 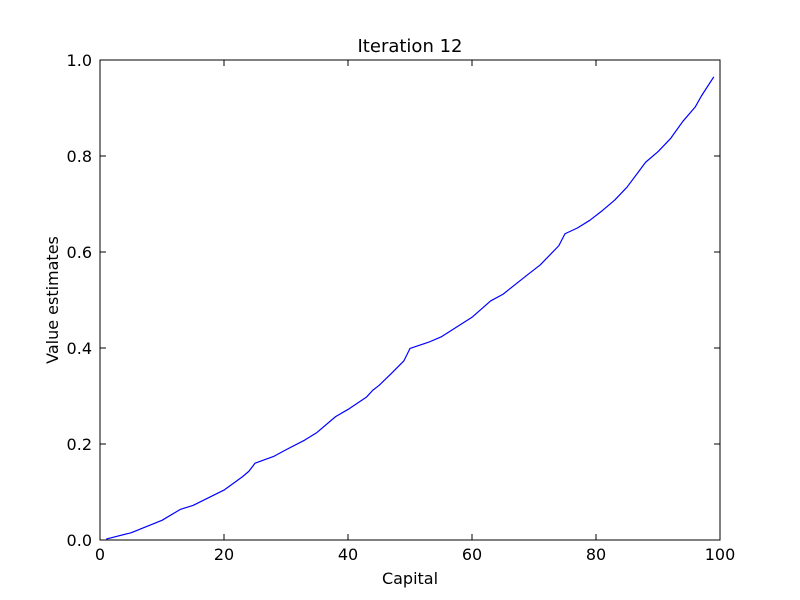 What do you see at coordinates (472, 554) in the screenshot?
I see `x-tick-label: 60` at bounding box center [472, 554].